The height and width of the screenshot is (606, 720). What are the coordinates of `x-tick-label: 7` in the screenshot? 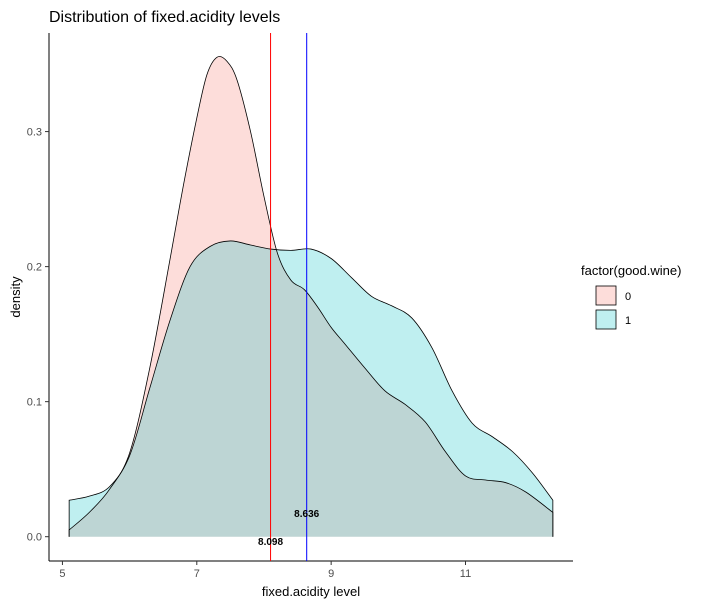 It's located at (197, 574).